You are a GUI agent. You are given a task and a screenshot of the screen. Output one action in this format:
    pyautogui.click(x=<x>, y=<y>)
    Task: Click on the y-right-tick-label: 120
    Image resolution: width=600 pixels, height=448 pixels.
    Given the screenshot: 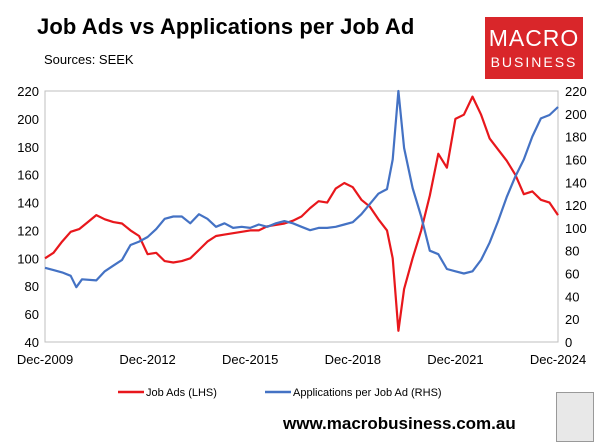 What is the action you would take?
    pyautogui.click(x=576, y=205)
    